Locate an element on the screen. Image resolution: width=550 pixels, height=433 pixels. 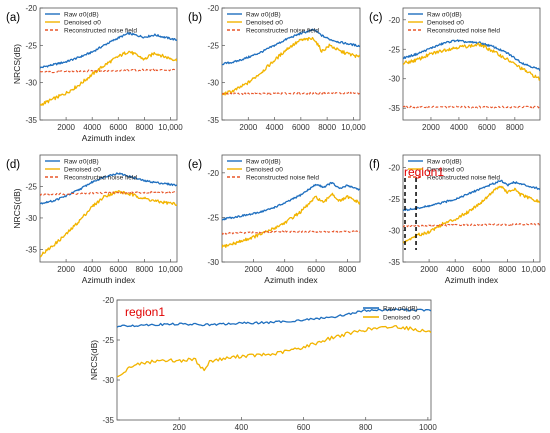
panel-label: (b) is located at coordinates (195, 18).